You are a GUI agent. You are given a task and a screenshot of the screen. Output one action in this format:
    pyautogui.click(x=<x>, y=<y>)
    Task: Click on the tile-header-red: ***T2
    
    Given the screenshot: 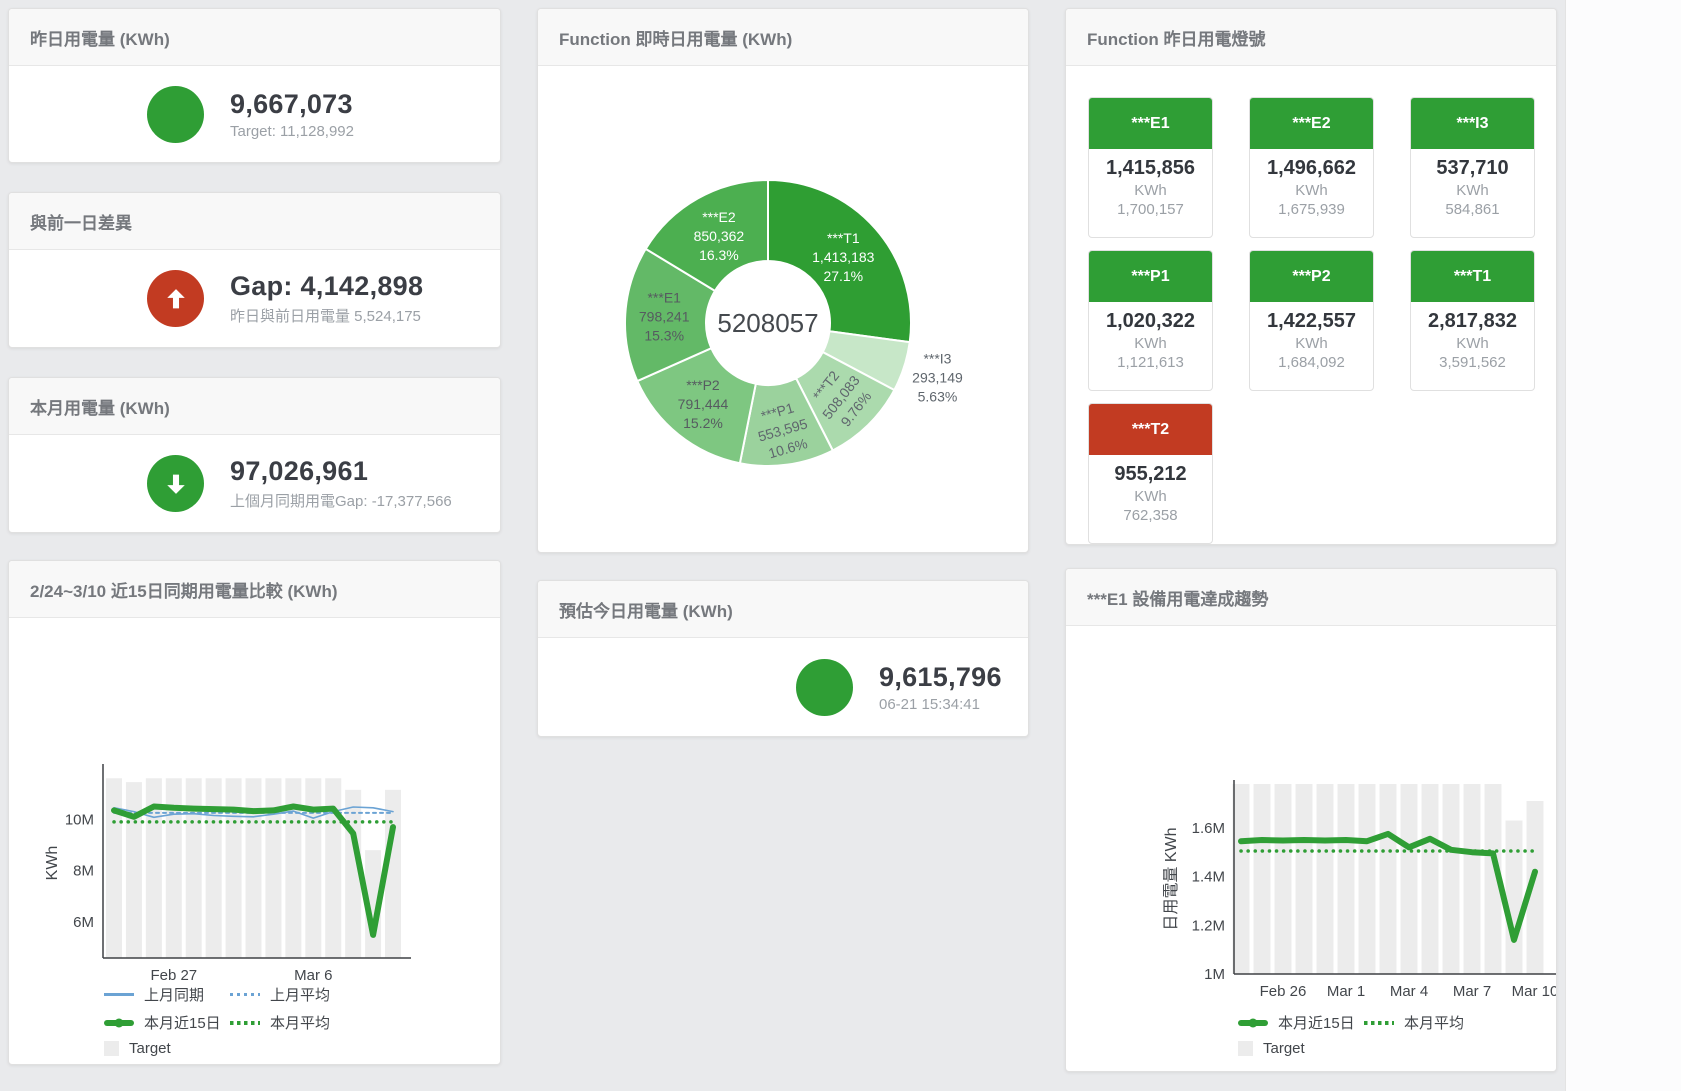 What is the action you would take?
    pyautogui.click(x=1150, y=429)
    